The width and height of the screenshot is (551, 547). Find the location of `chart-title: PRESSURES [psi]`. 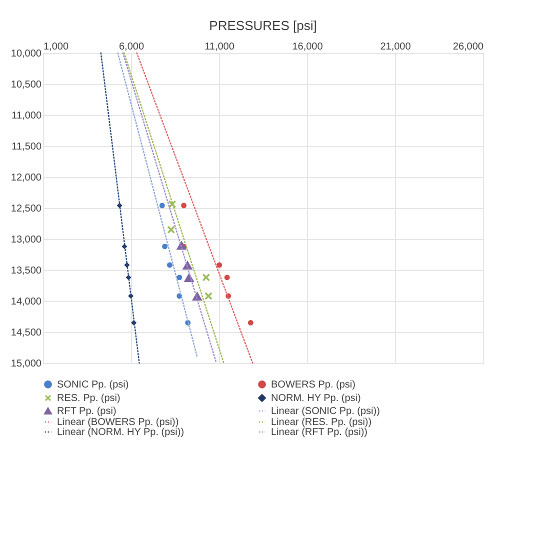

chart-title: PRESSURES [psi] is located at coordinates (263, 25).